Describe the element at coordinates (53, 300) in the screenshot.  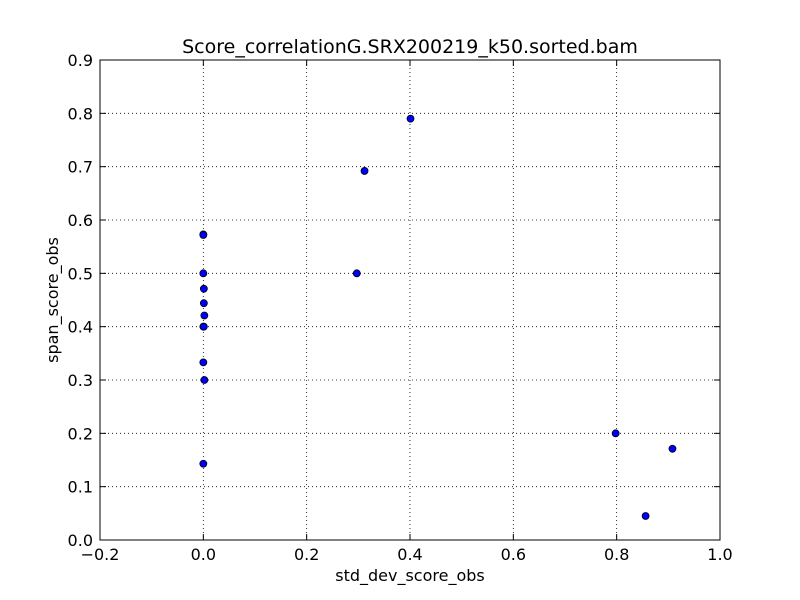
I see `y-axis-label: span_score_obs` at that location.